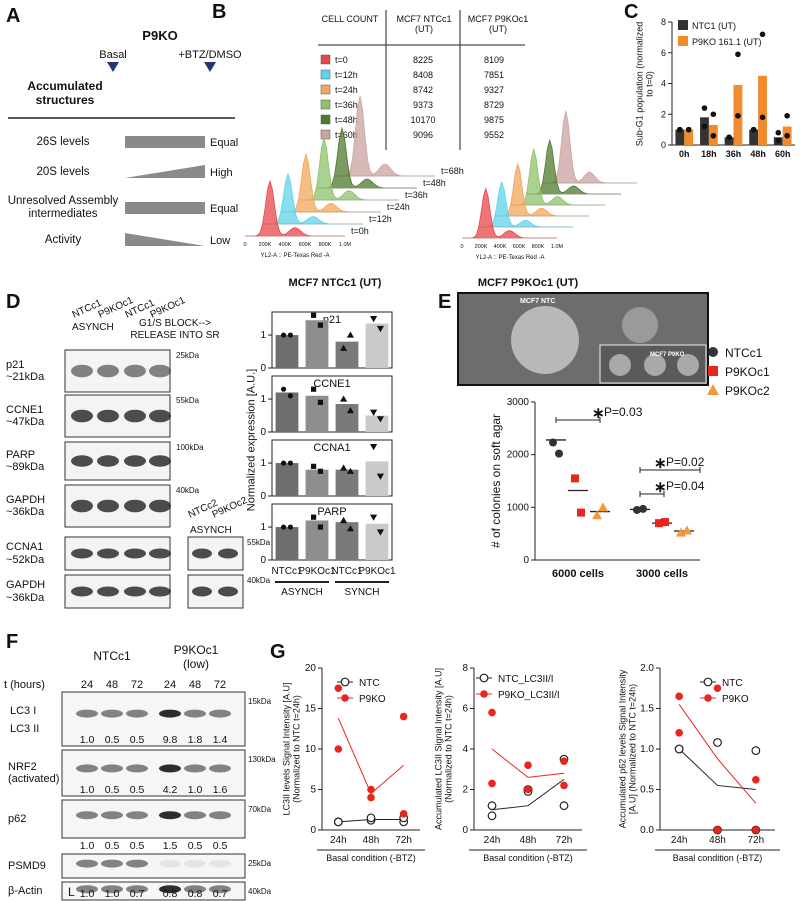 This screenshot has width=800, height=901. I want to click on histogram-title: MCF7 NTCc1 (UT), so click(335, 283).